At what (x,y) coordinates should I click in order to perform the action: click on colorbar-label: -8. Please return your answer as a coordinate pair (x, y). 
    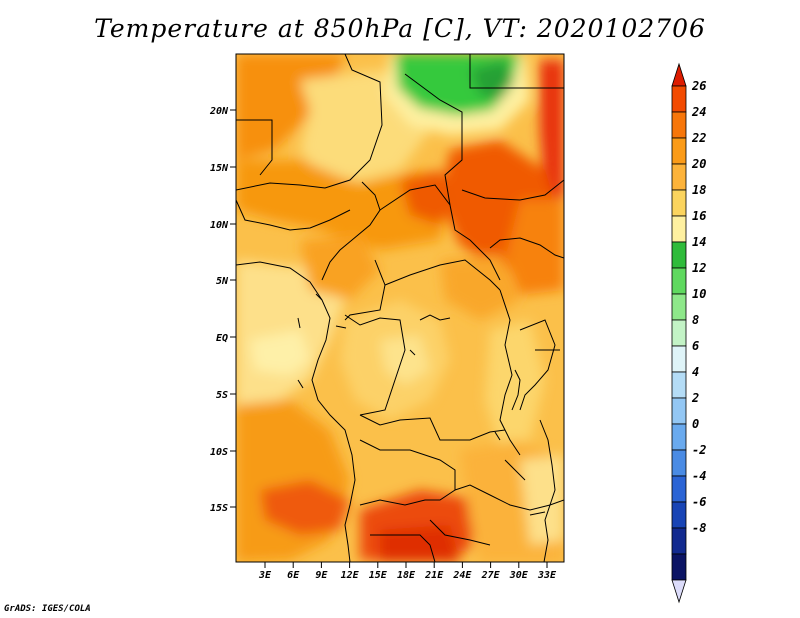
    Looking at the image, I should click on (699, 528).